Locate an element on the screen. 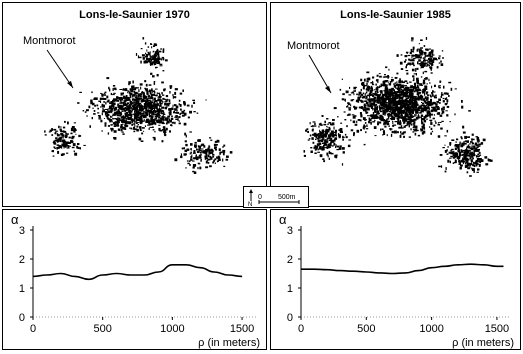 This screenshot has width=523, height=354. leader-arrowhead is located at coordinates (70, 84).